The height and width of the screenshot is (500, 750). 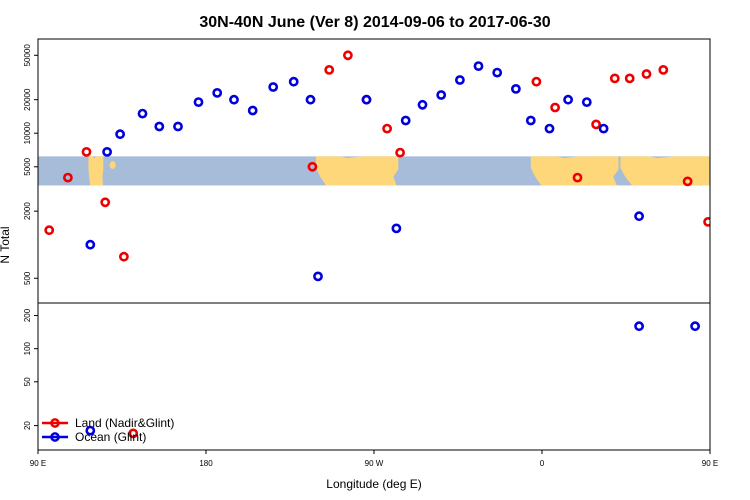 I want to click on land-band, so click(x=399, y=171).